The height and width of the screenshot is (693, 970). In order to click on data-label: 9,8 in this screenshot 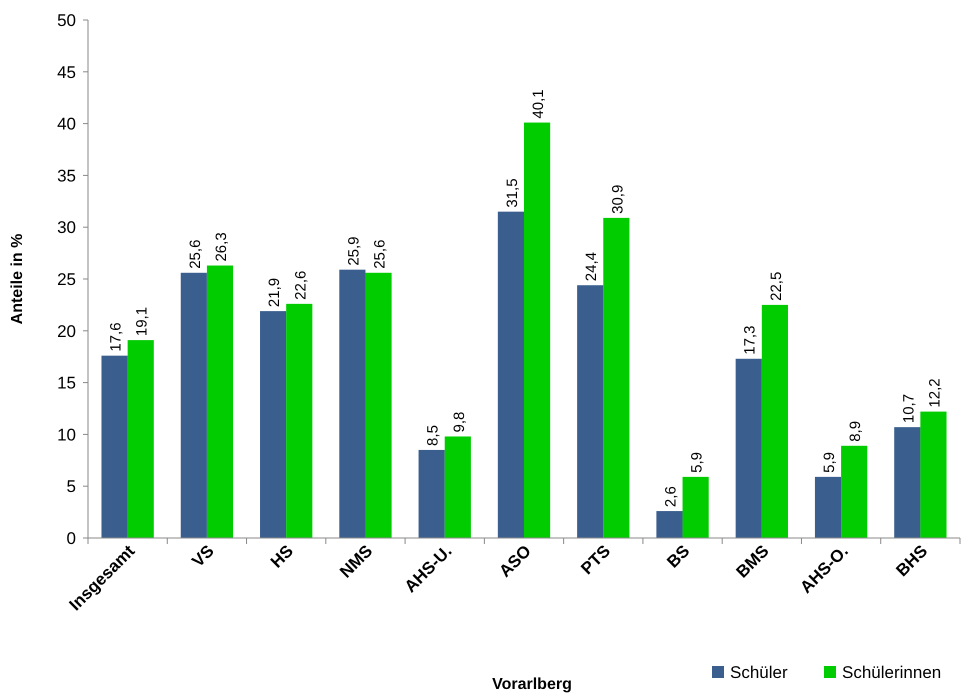, I will do `click(459, 422)`.